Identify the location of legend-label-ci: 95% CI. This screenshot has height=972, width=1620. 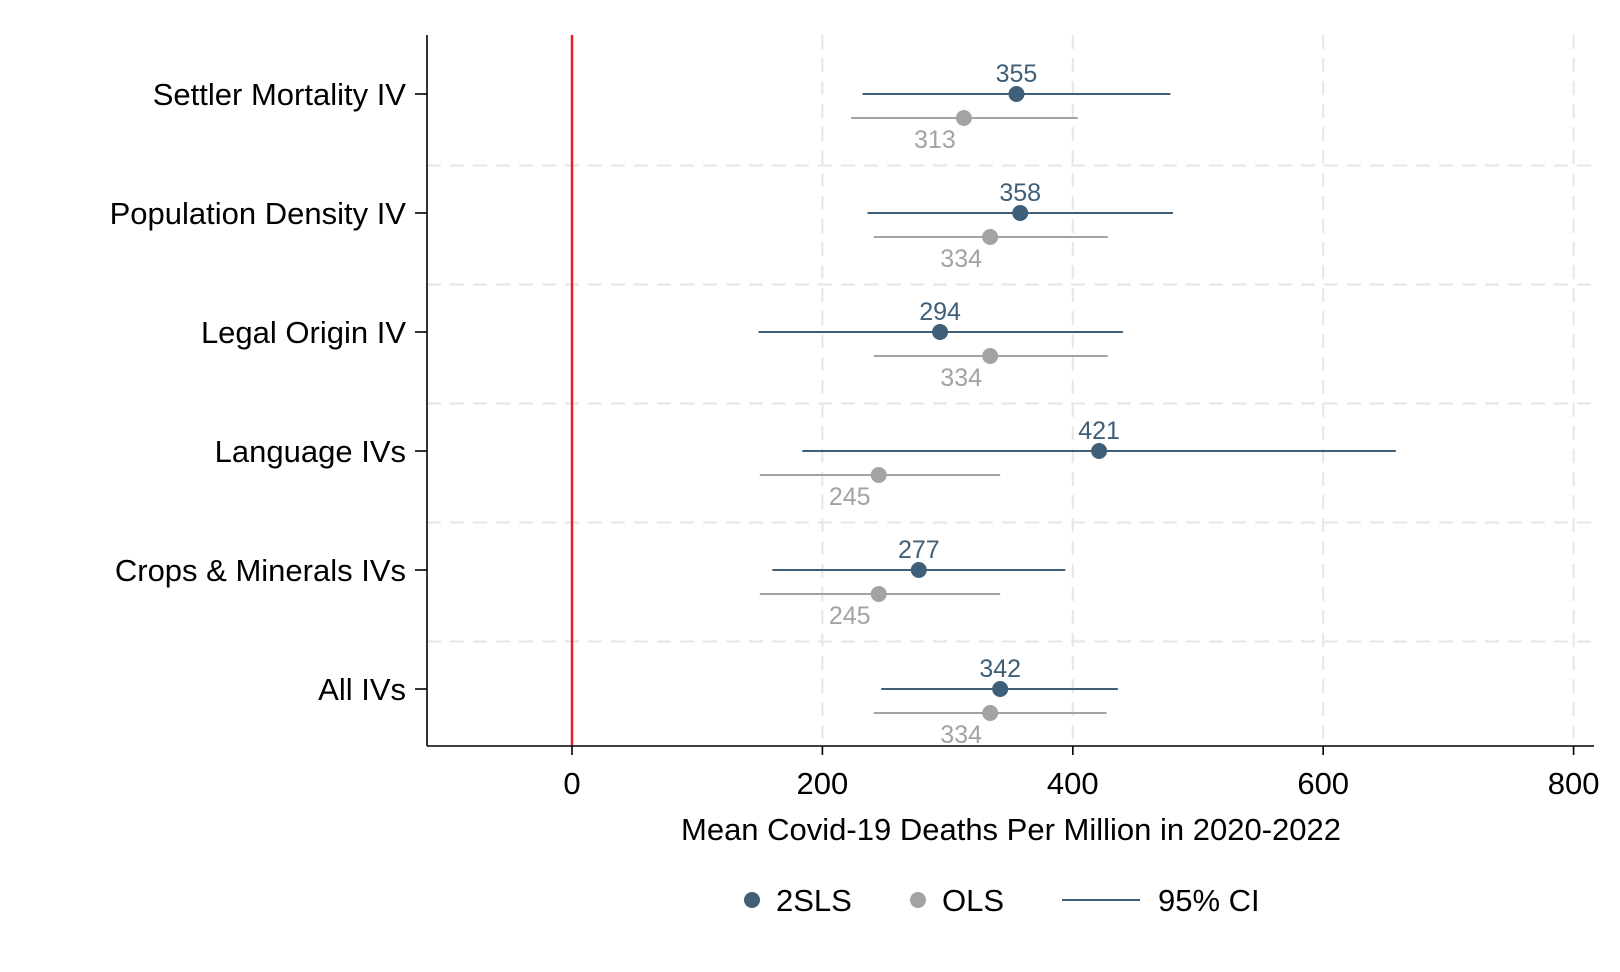
(1209, 900).